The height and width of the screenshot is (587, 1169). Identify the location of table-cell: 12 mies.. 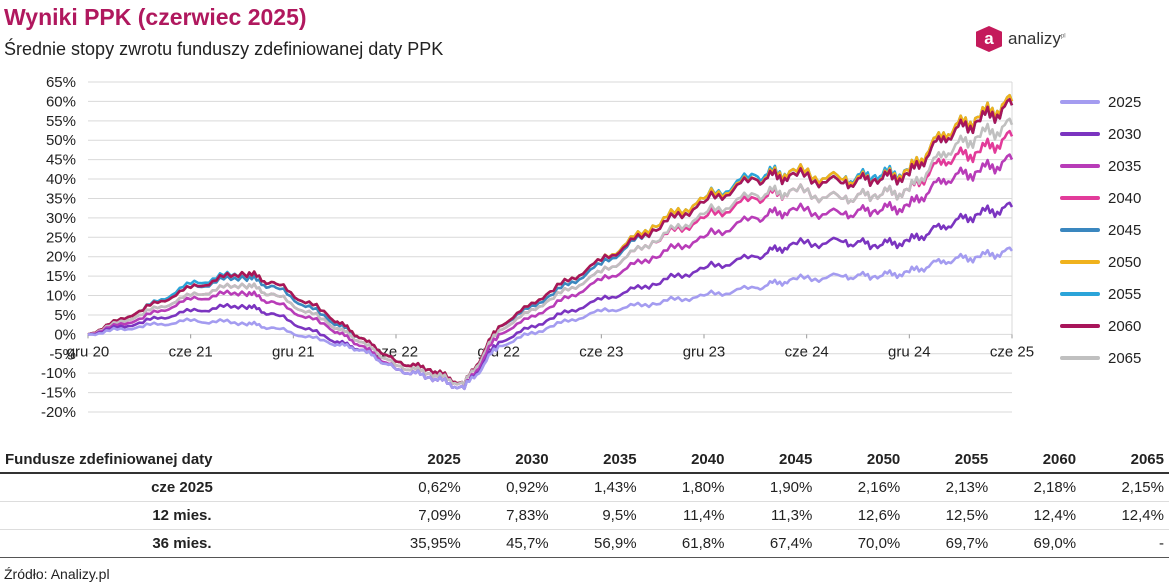
(182, 515).